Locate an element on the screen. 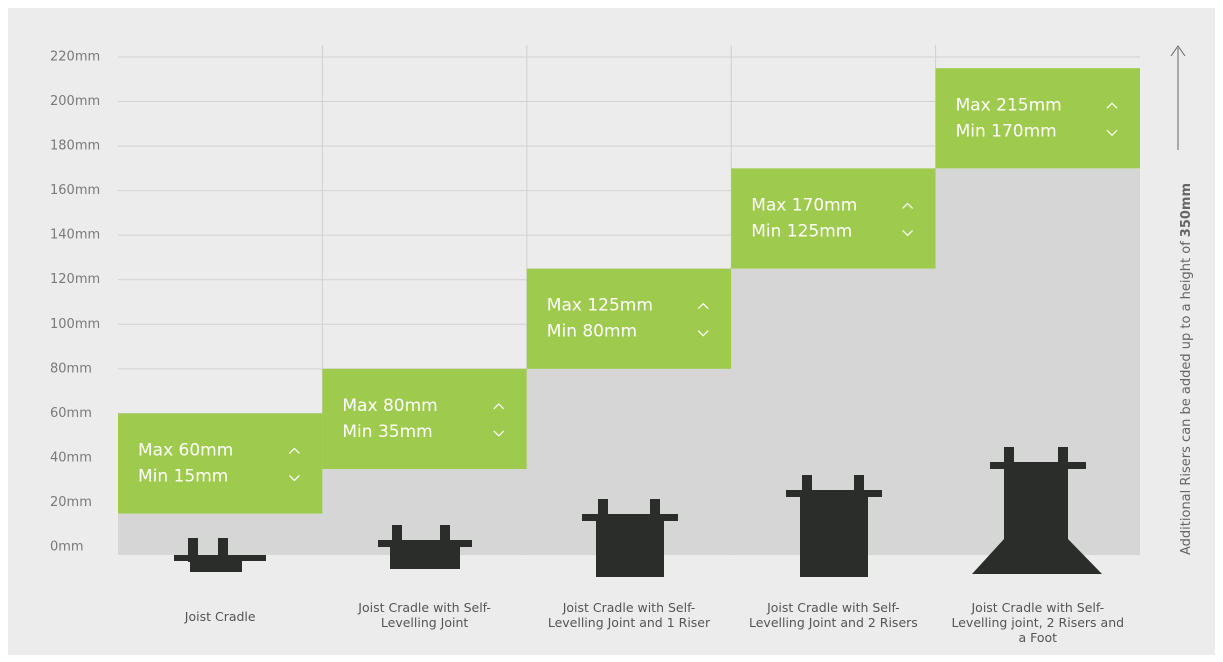 Image resolution: width=1223 pixels, height=662 pixels. y-tick-label: 100mm is located at coordinates (75, 324).